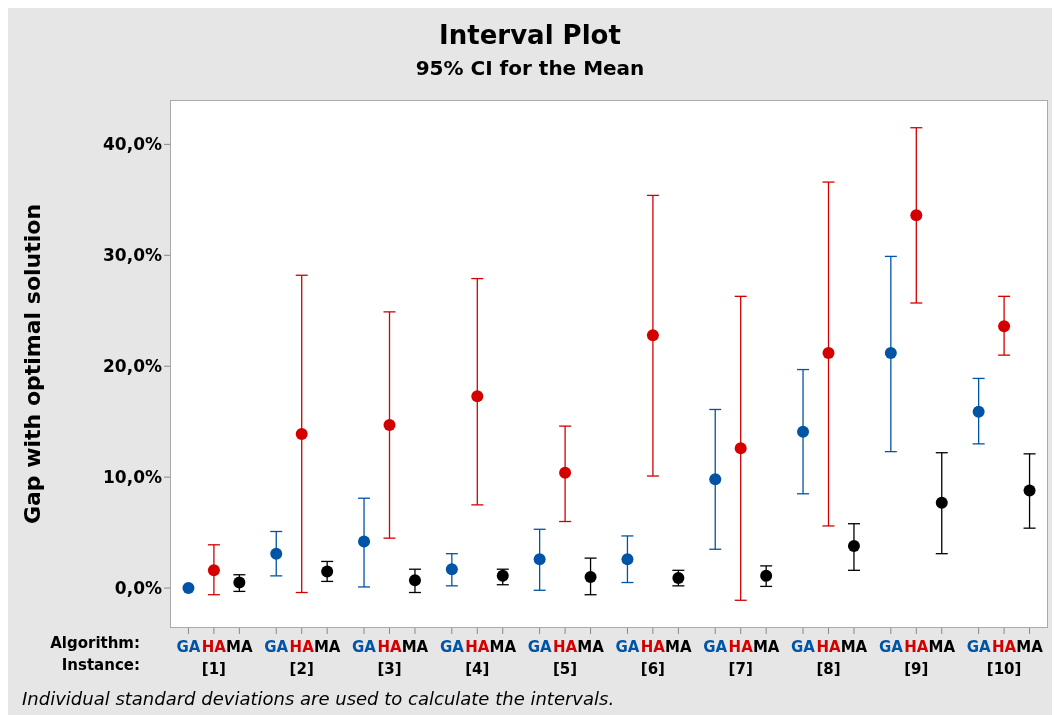 Image resolution: width=1060 pixels, height=715 pixels. Describe the element at coordinates (916, 669) in the screenshot. I see `x-tick-label: [9]` at that location.